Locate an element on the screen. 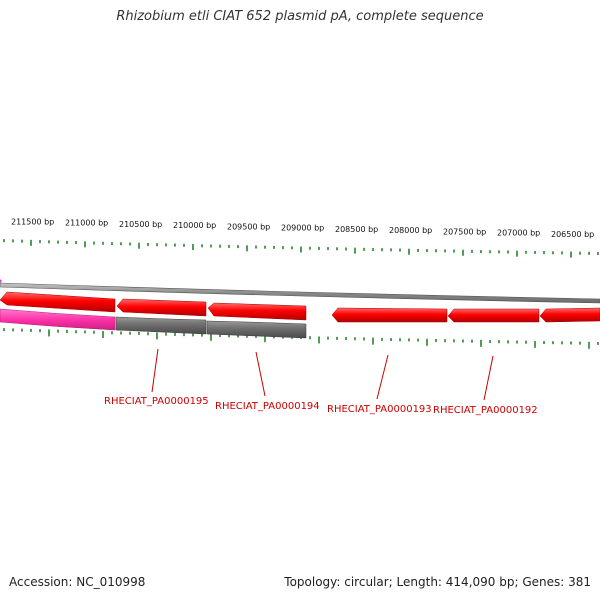  gene-label: RHECIAT_PA0000192 is located at coordinates (485, 410).